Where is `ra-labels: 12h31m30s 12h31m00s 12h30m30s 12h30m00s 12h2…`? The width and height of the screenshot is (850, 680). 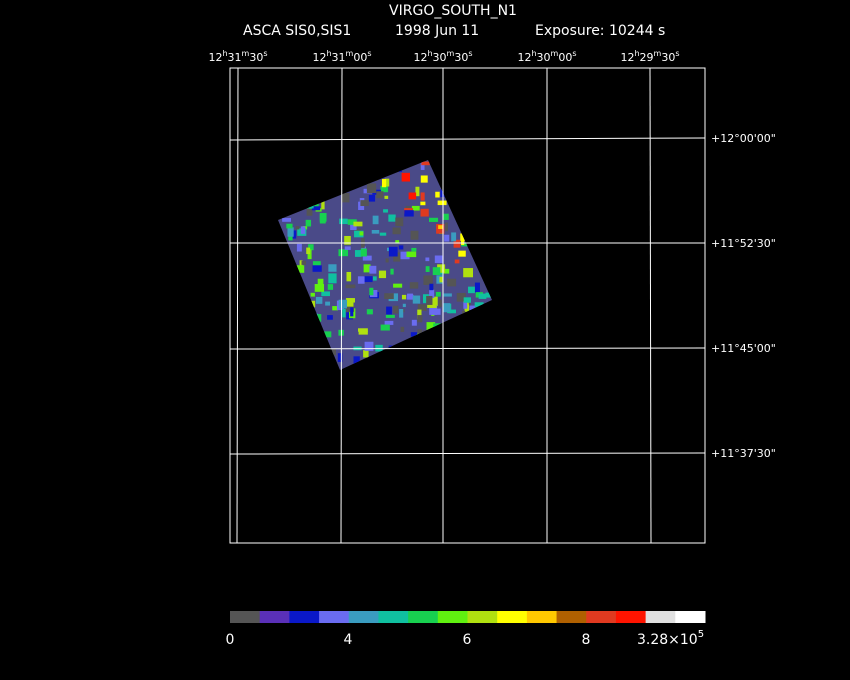
ra-labels: 12h31m30s 12h31m00s 12h30m30s 12h30m00s 12h2… is located at coordinates (443, 56).